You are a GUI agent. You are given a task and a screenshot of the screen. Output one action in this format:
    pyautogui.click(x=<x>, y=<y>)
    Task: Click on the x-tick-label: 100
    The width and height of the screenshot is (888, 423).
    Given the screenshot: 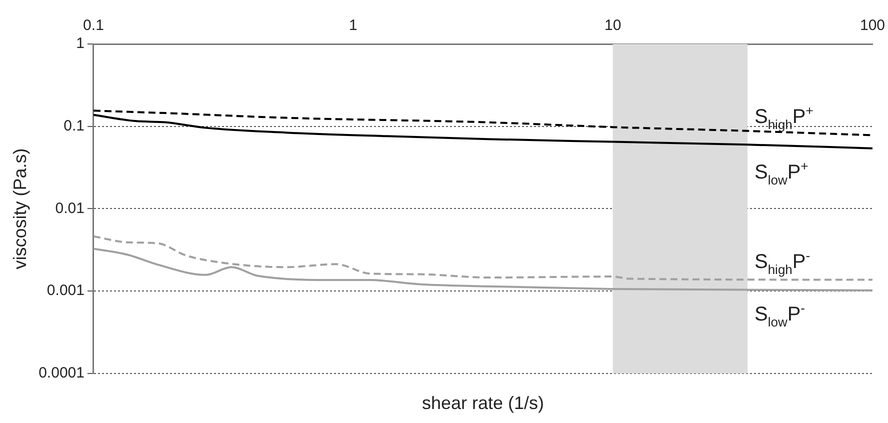 What is the action you would take?
    pyautogui.click(x=872, y=25)
    